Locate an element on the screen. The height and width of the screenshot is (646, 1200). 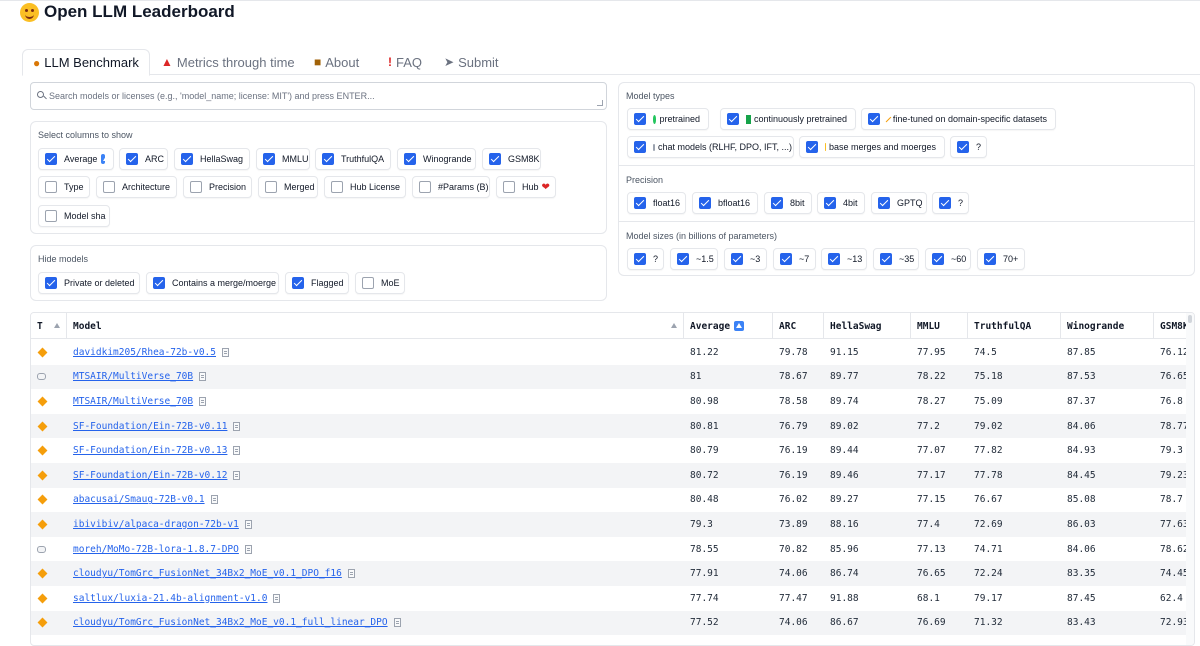
column-toggle-hub: Hub ❤ is located at coordinates (526, 187).